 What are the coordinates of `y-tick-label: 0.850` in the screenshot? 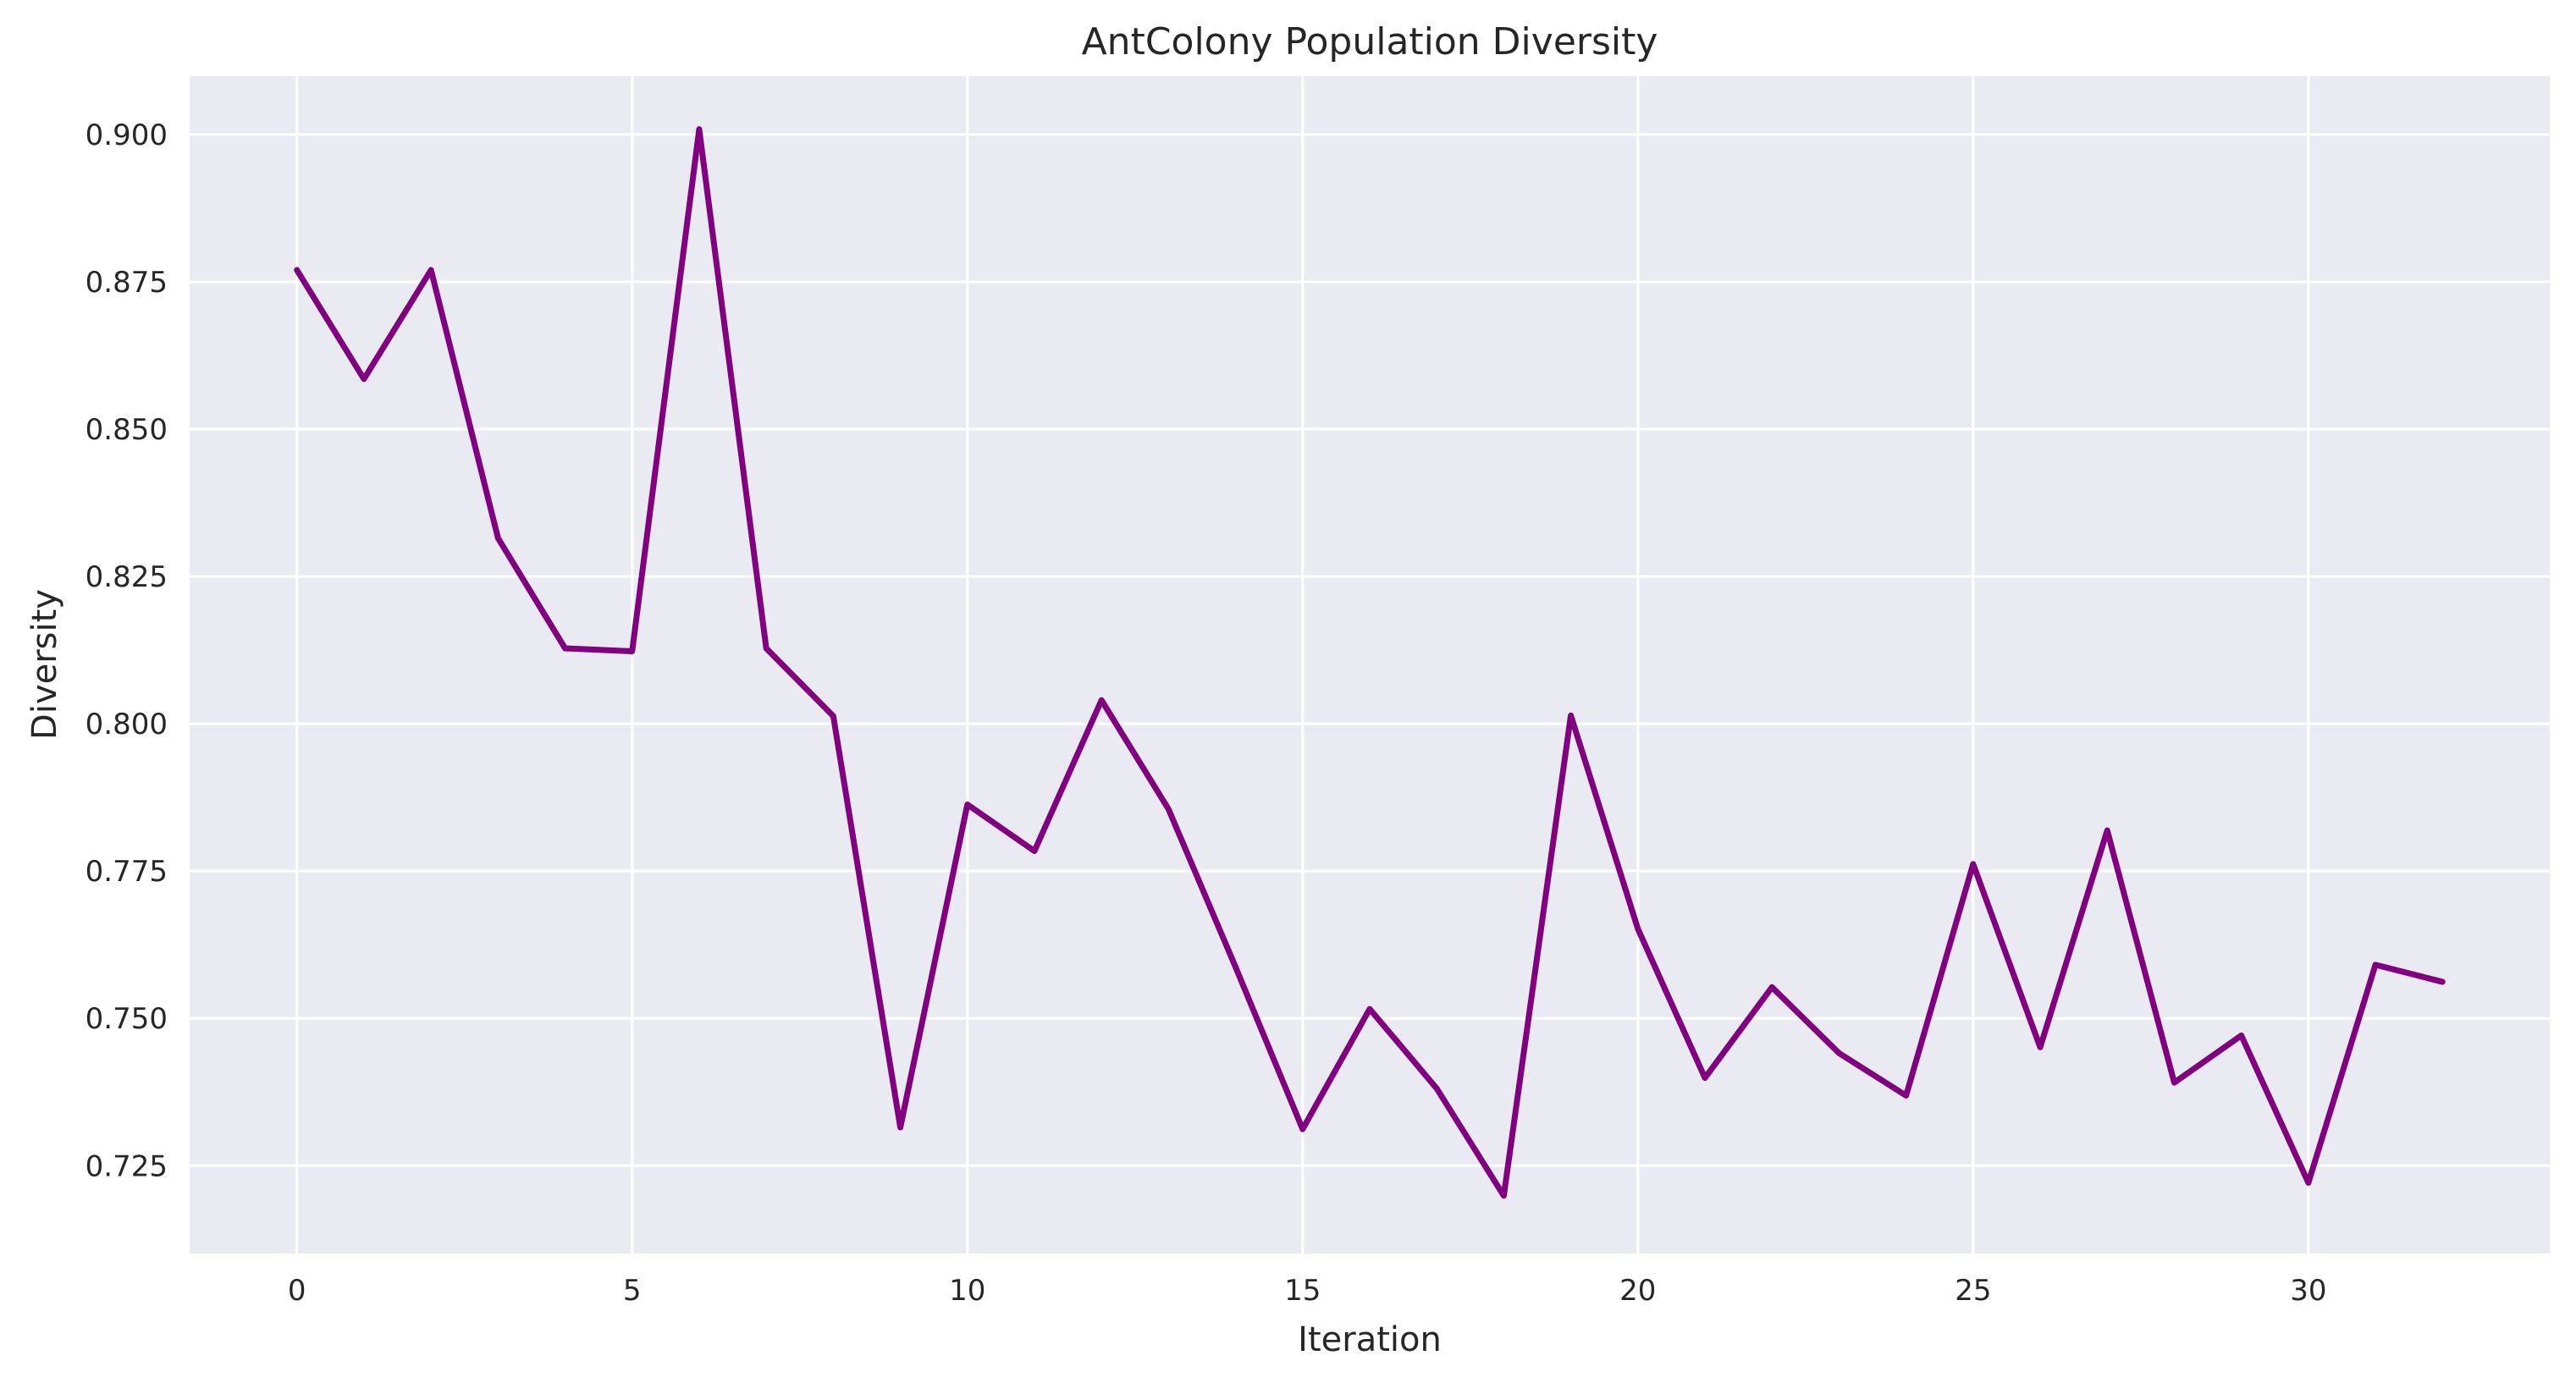 It's located at (127, 430).